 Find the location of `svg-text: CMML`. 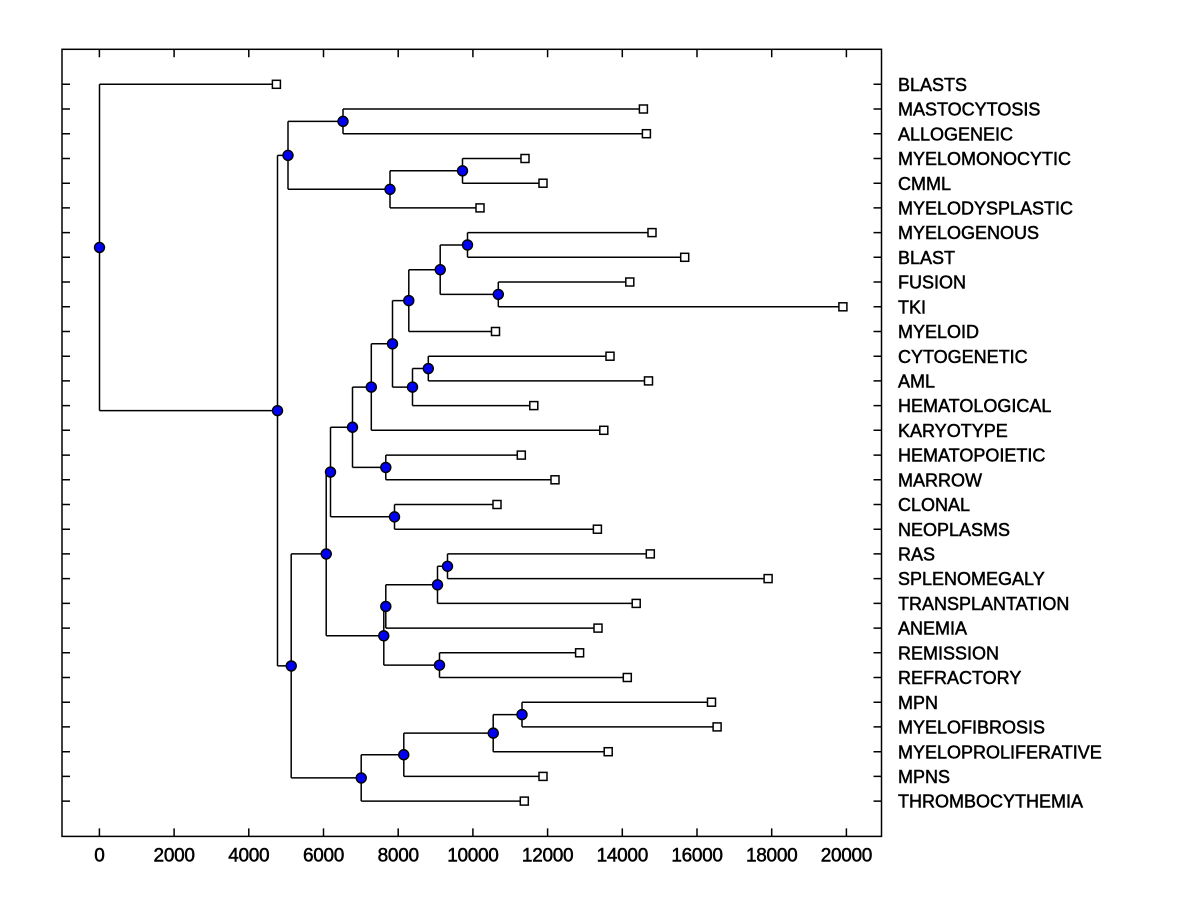

svg-text: CMML is located at coordinates (924, 184).